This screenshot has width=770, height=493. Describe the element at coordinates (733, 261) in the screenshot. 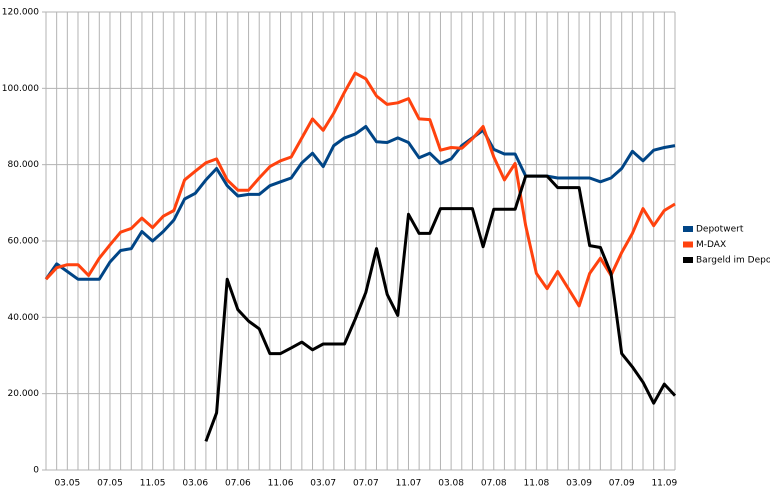

I see `legend-label: Bargeld im Depot` at that location.